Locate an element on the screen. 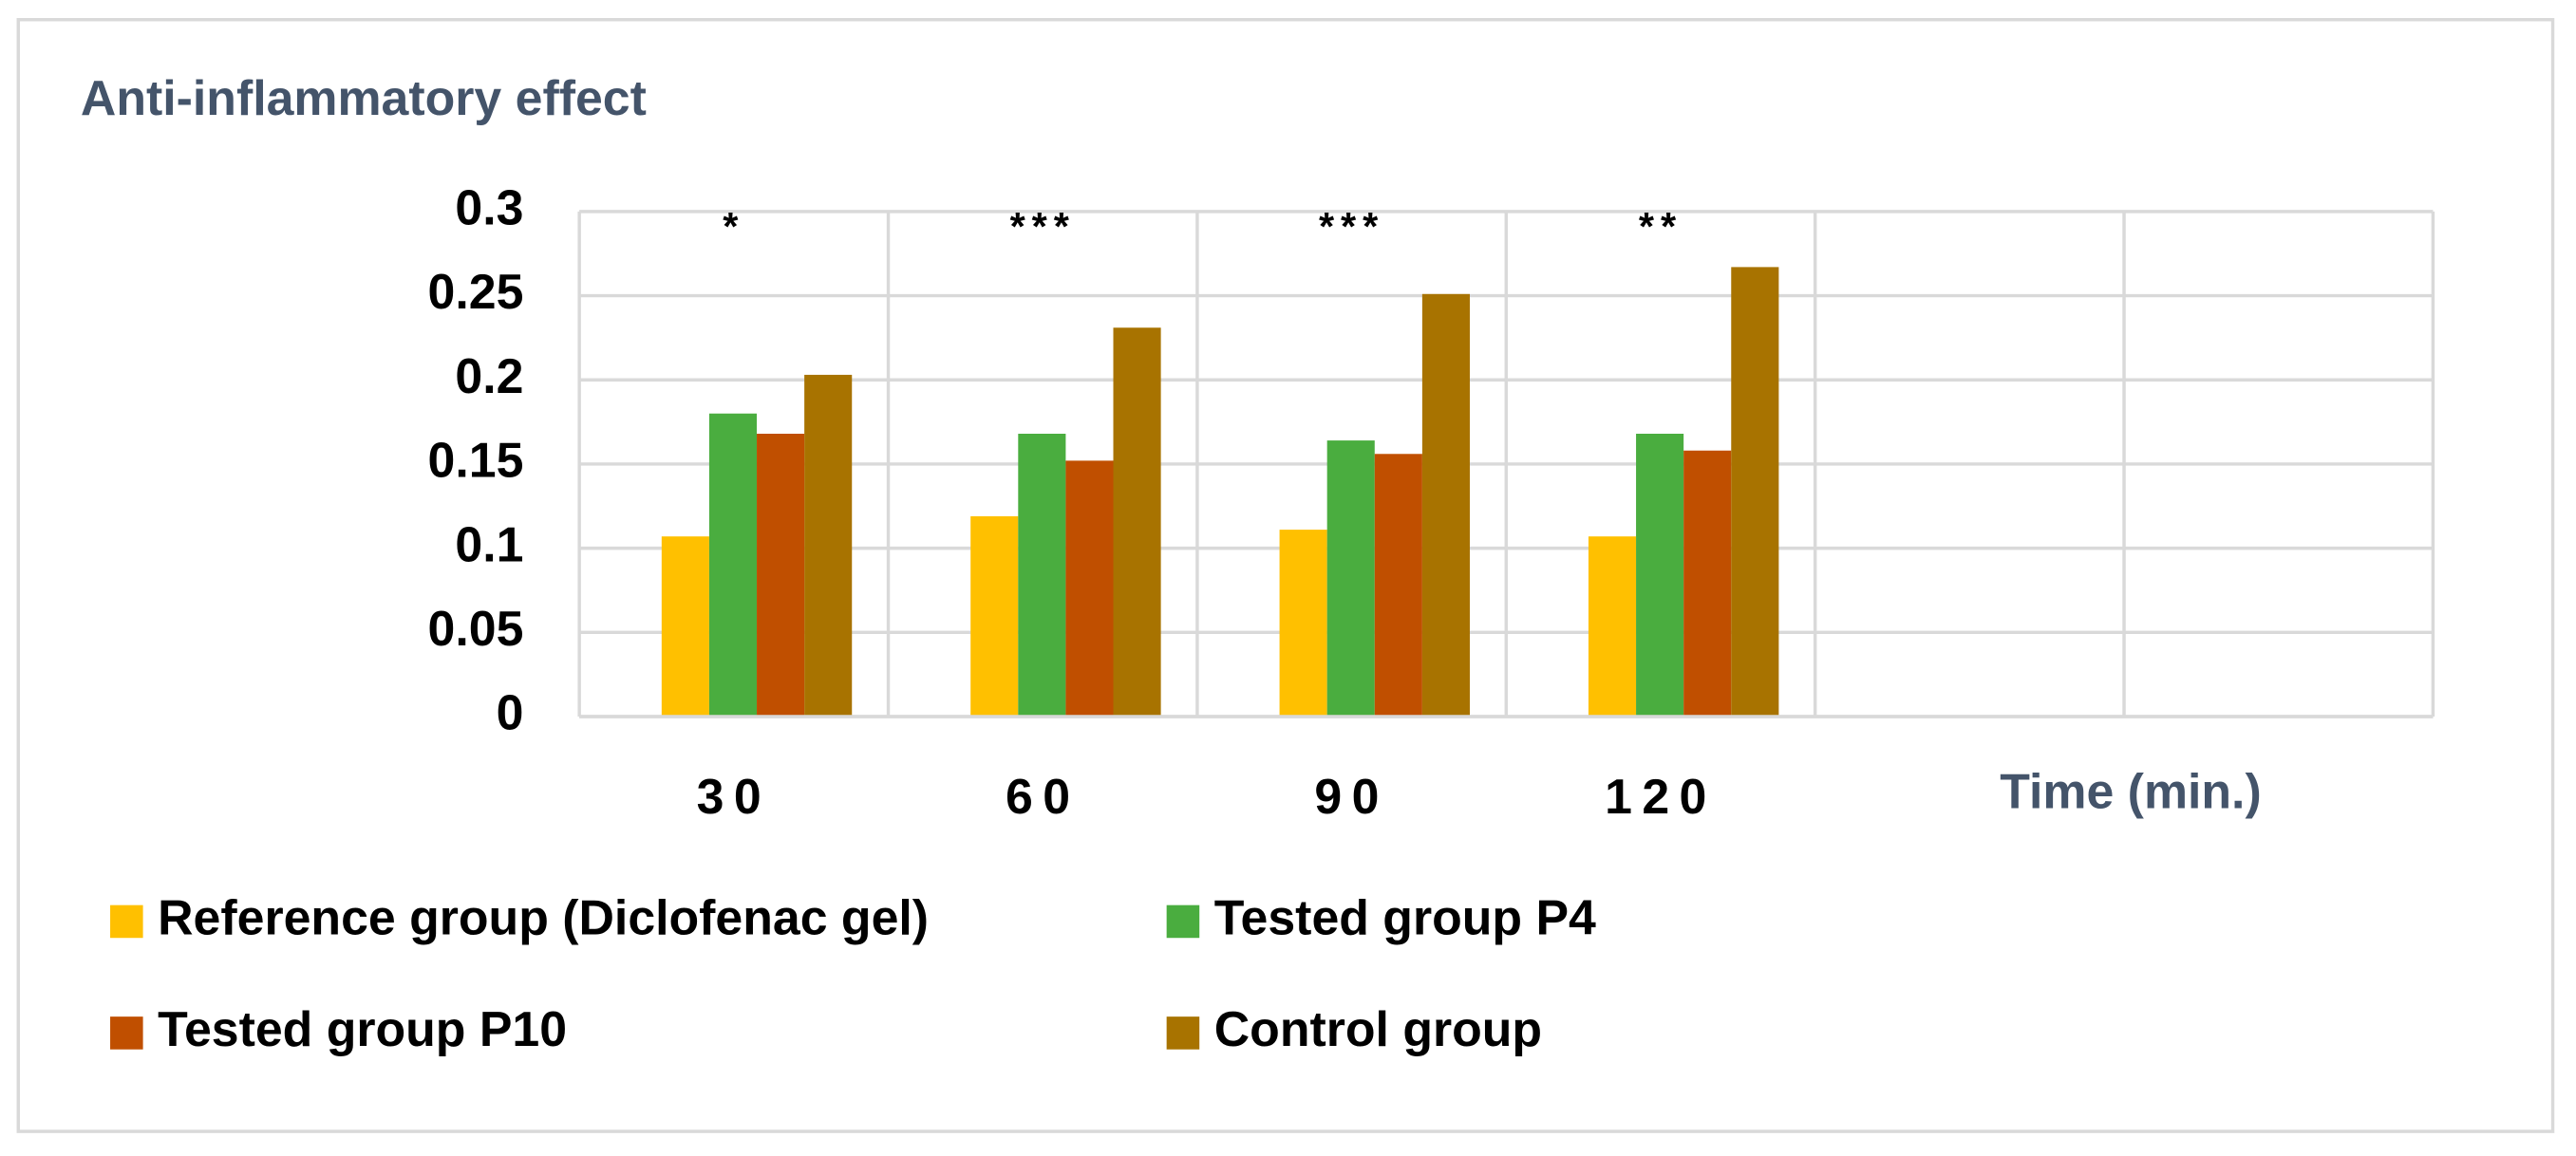  y-tick-label: 0.25 is located at coordinates (476, 291).